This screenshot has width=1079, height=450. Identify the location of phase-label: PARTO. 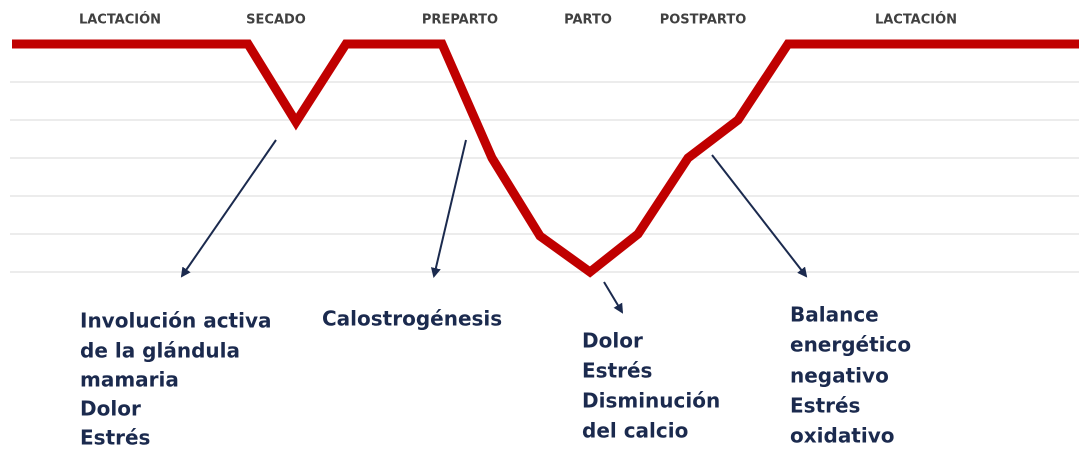
(588, 20).